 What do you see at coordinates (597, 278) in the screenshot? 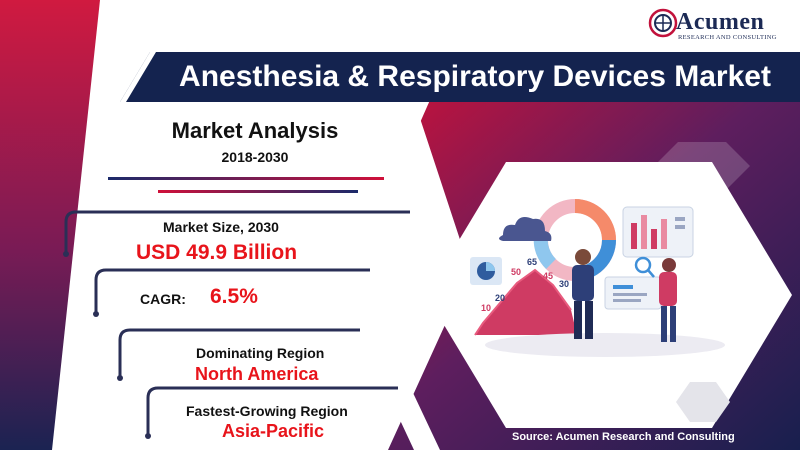
I see `market-illustration: 65 50 45 30 20 10` at bounding box center [597, 278].